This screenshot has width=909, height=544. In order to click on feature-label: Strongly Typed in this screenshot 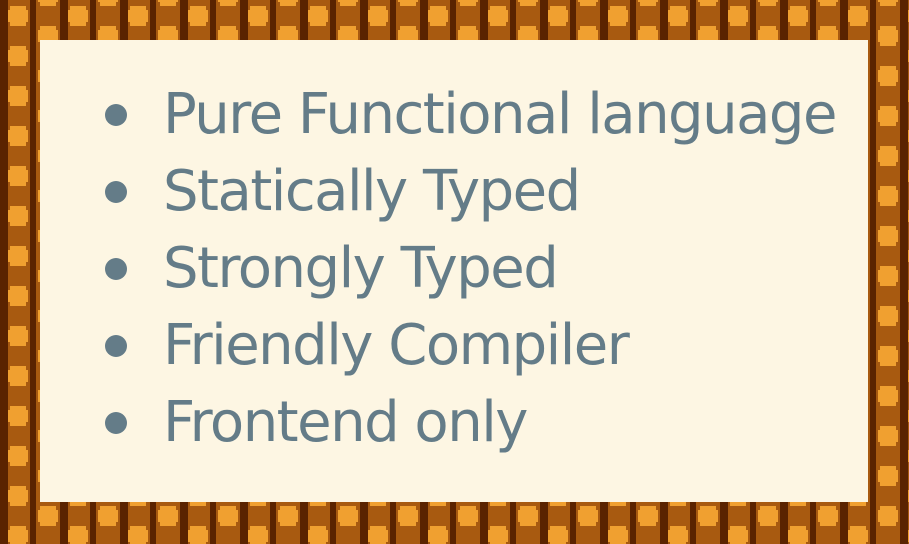, I will do `click(361, 268)`.